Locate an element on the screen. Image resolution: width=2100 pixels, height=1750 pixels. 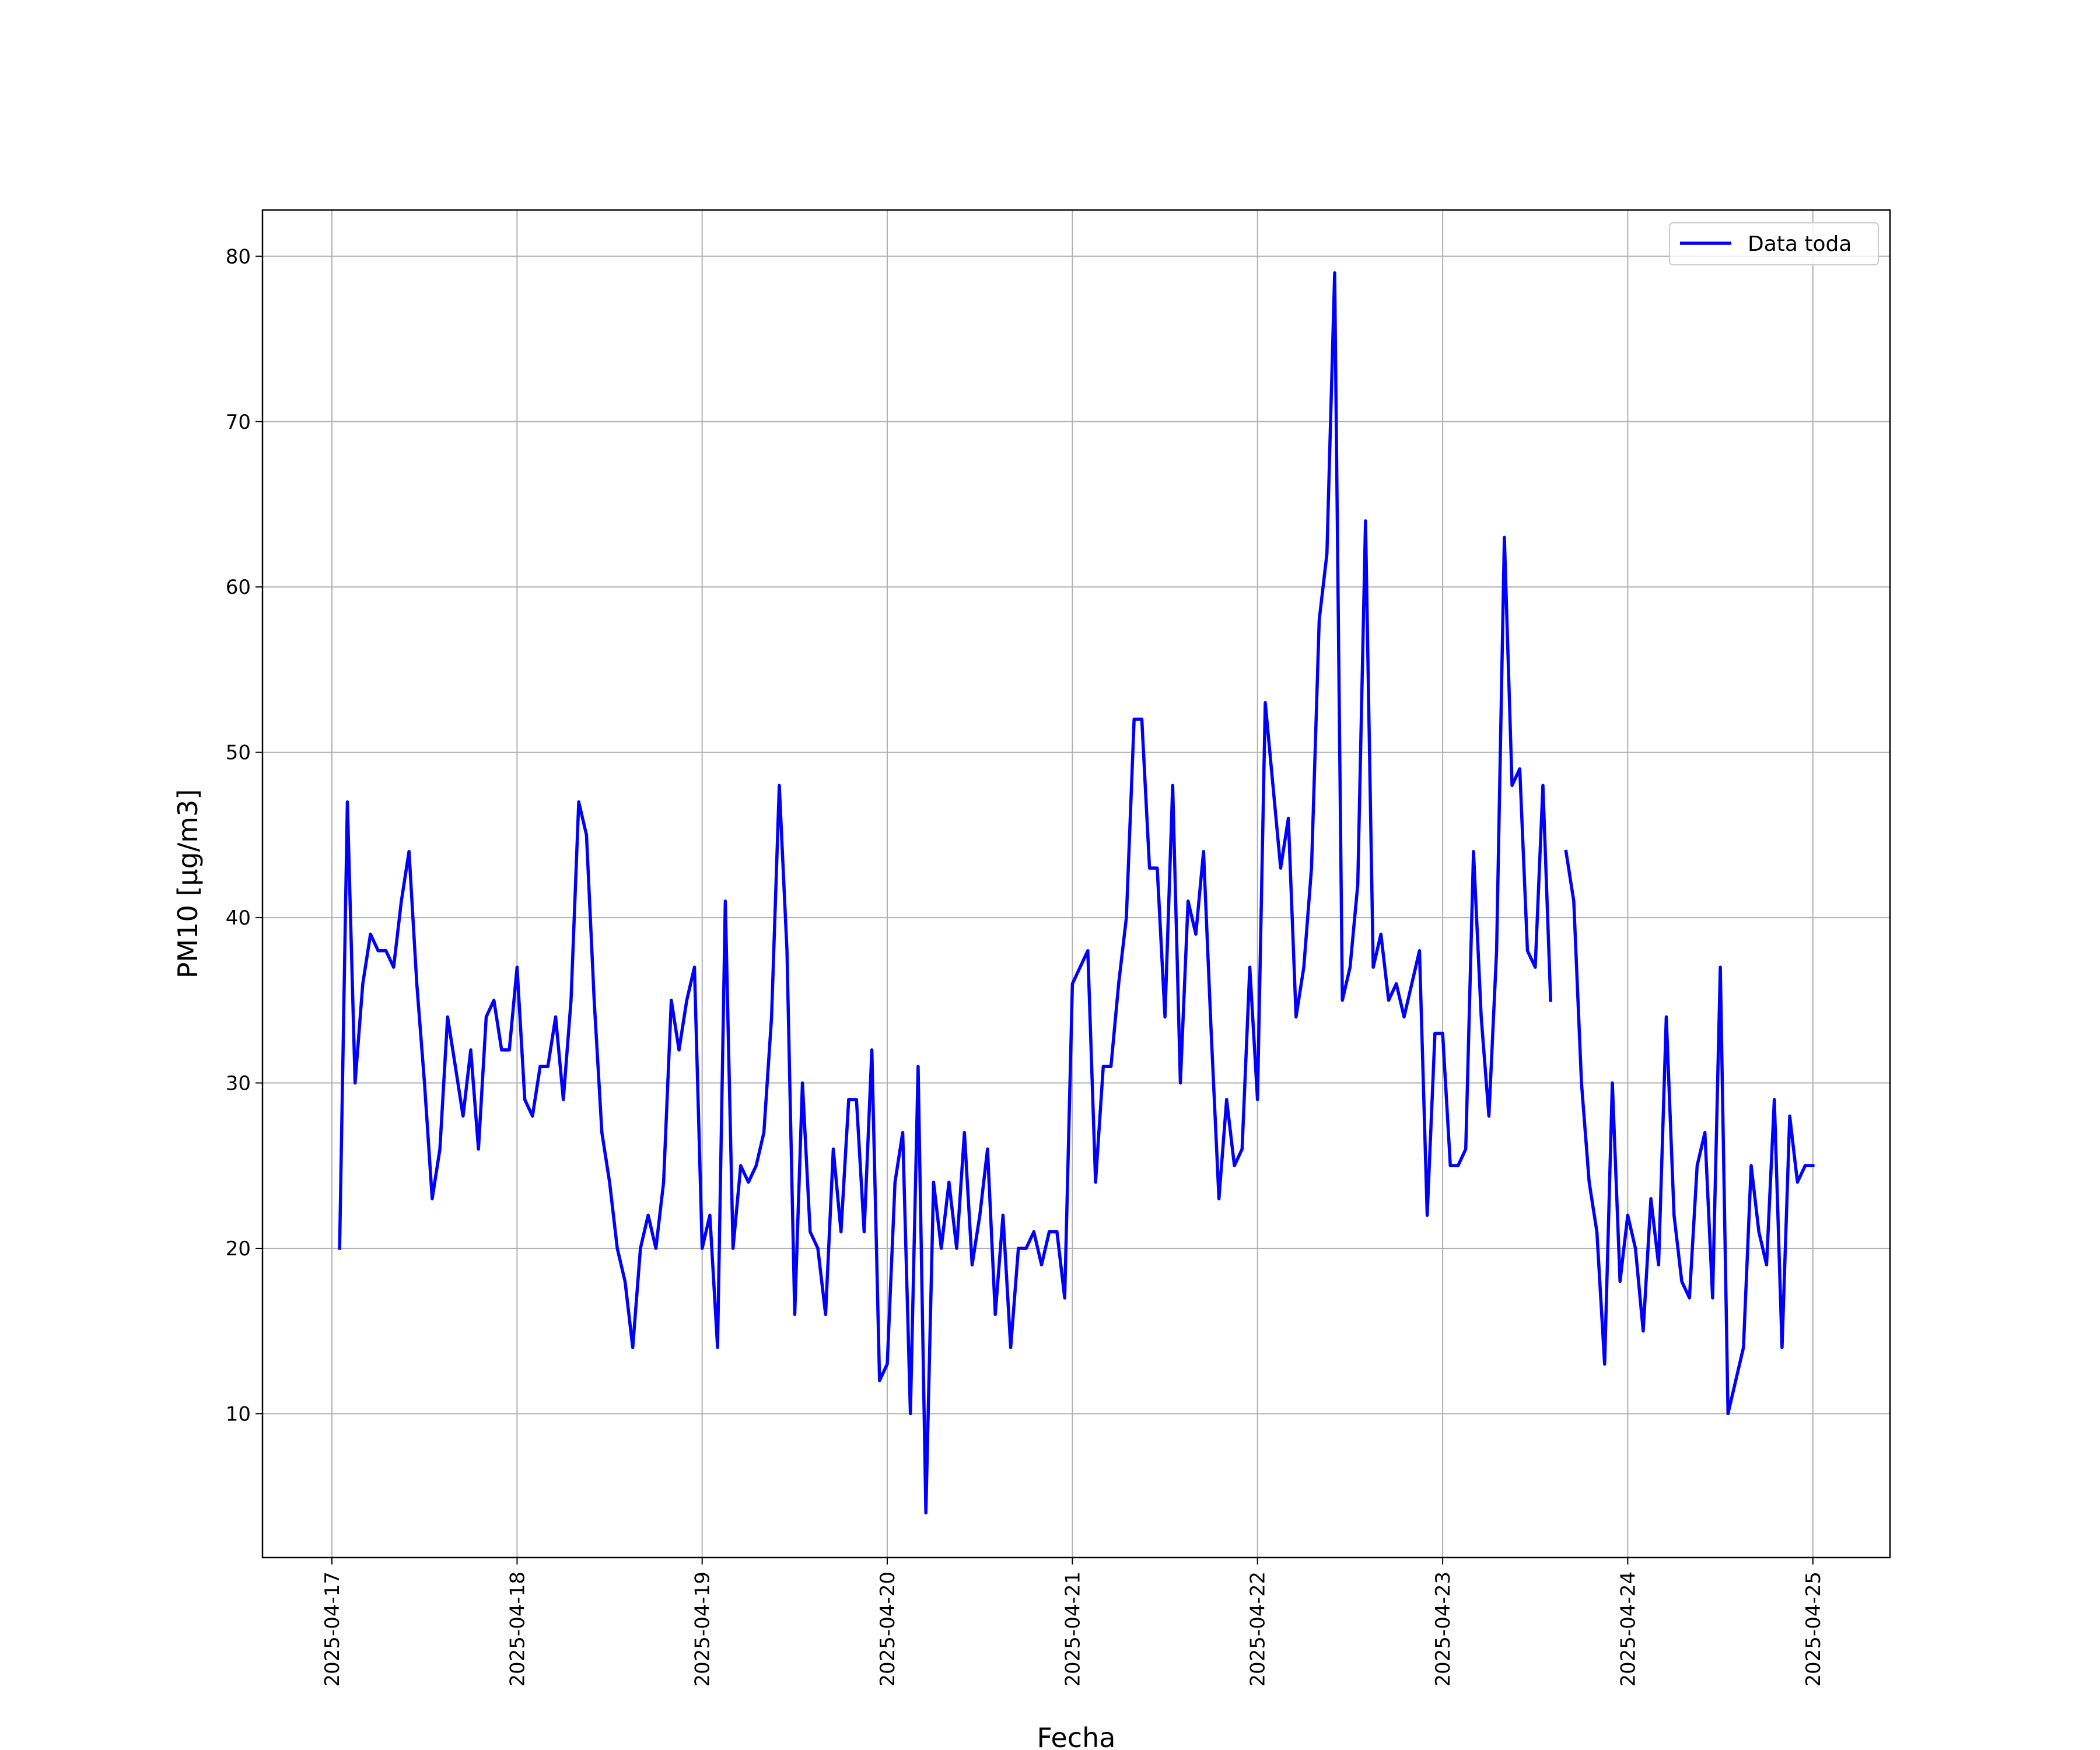
x-tick-label: 2025-04-18 is located at coordinates (517, 1629).